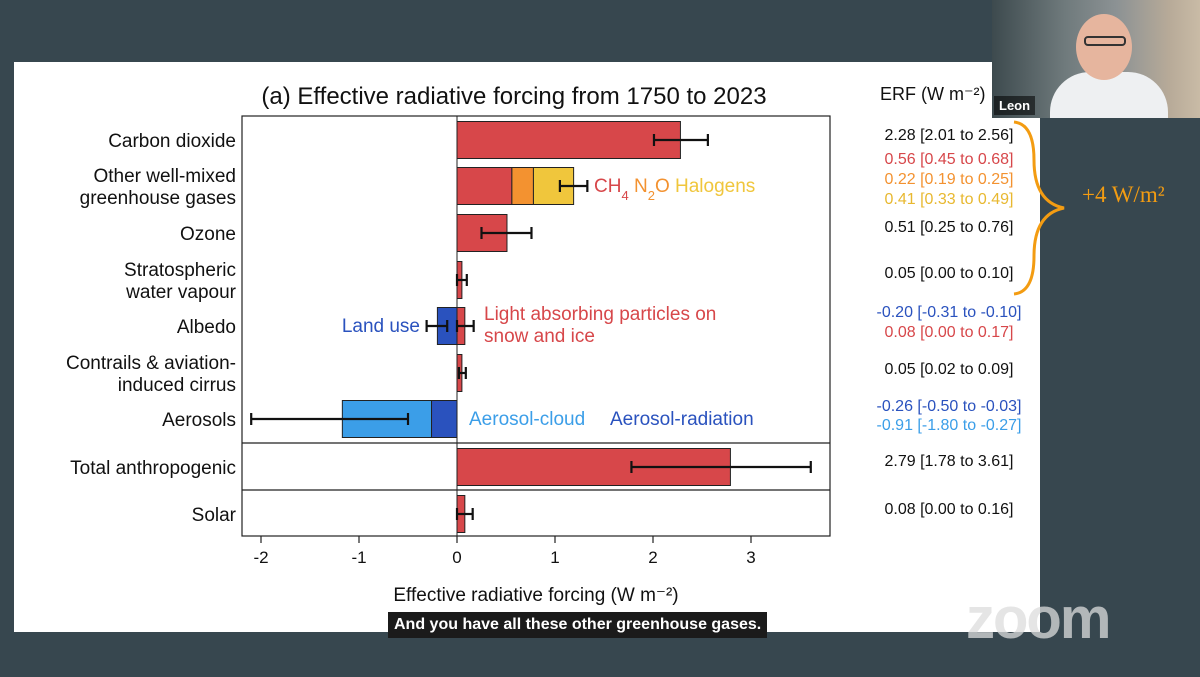 This screenshot has width=1200, height=677. I want to click on category-label: greenhouse gases, so click(158, 198).